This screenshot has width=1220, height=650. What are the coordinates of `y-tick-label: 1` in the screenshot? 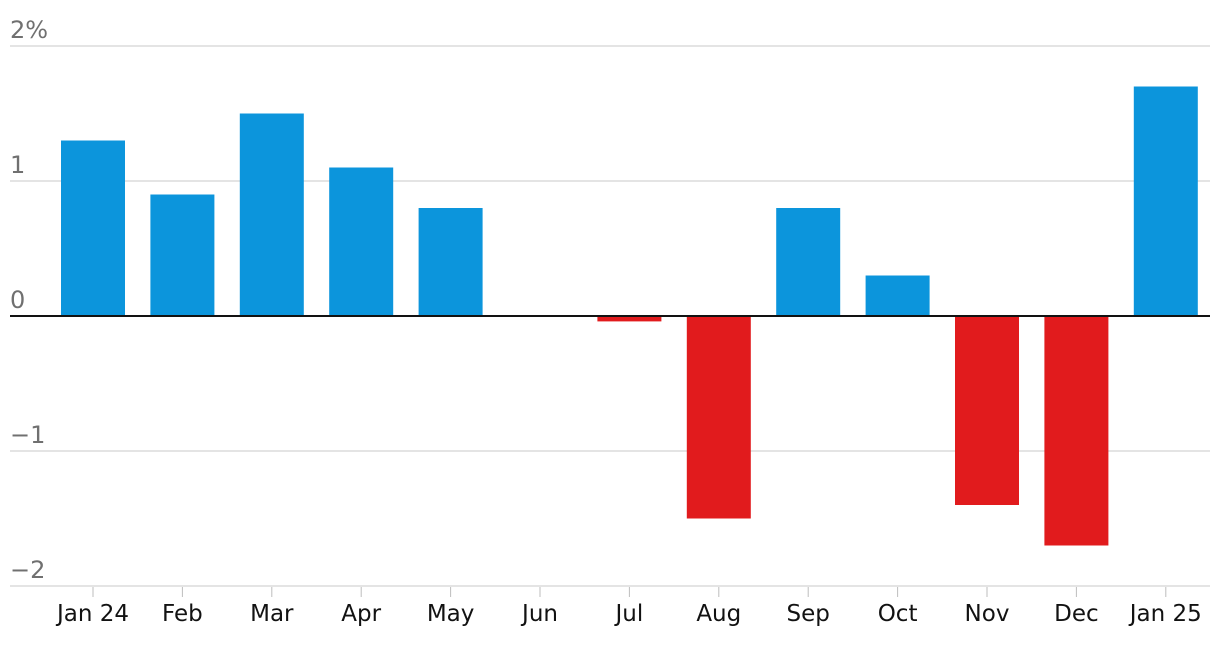 It's located at (17, 165).